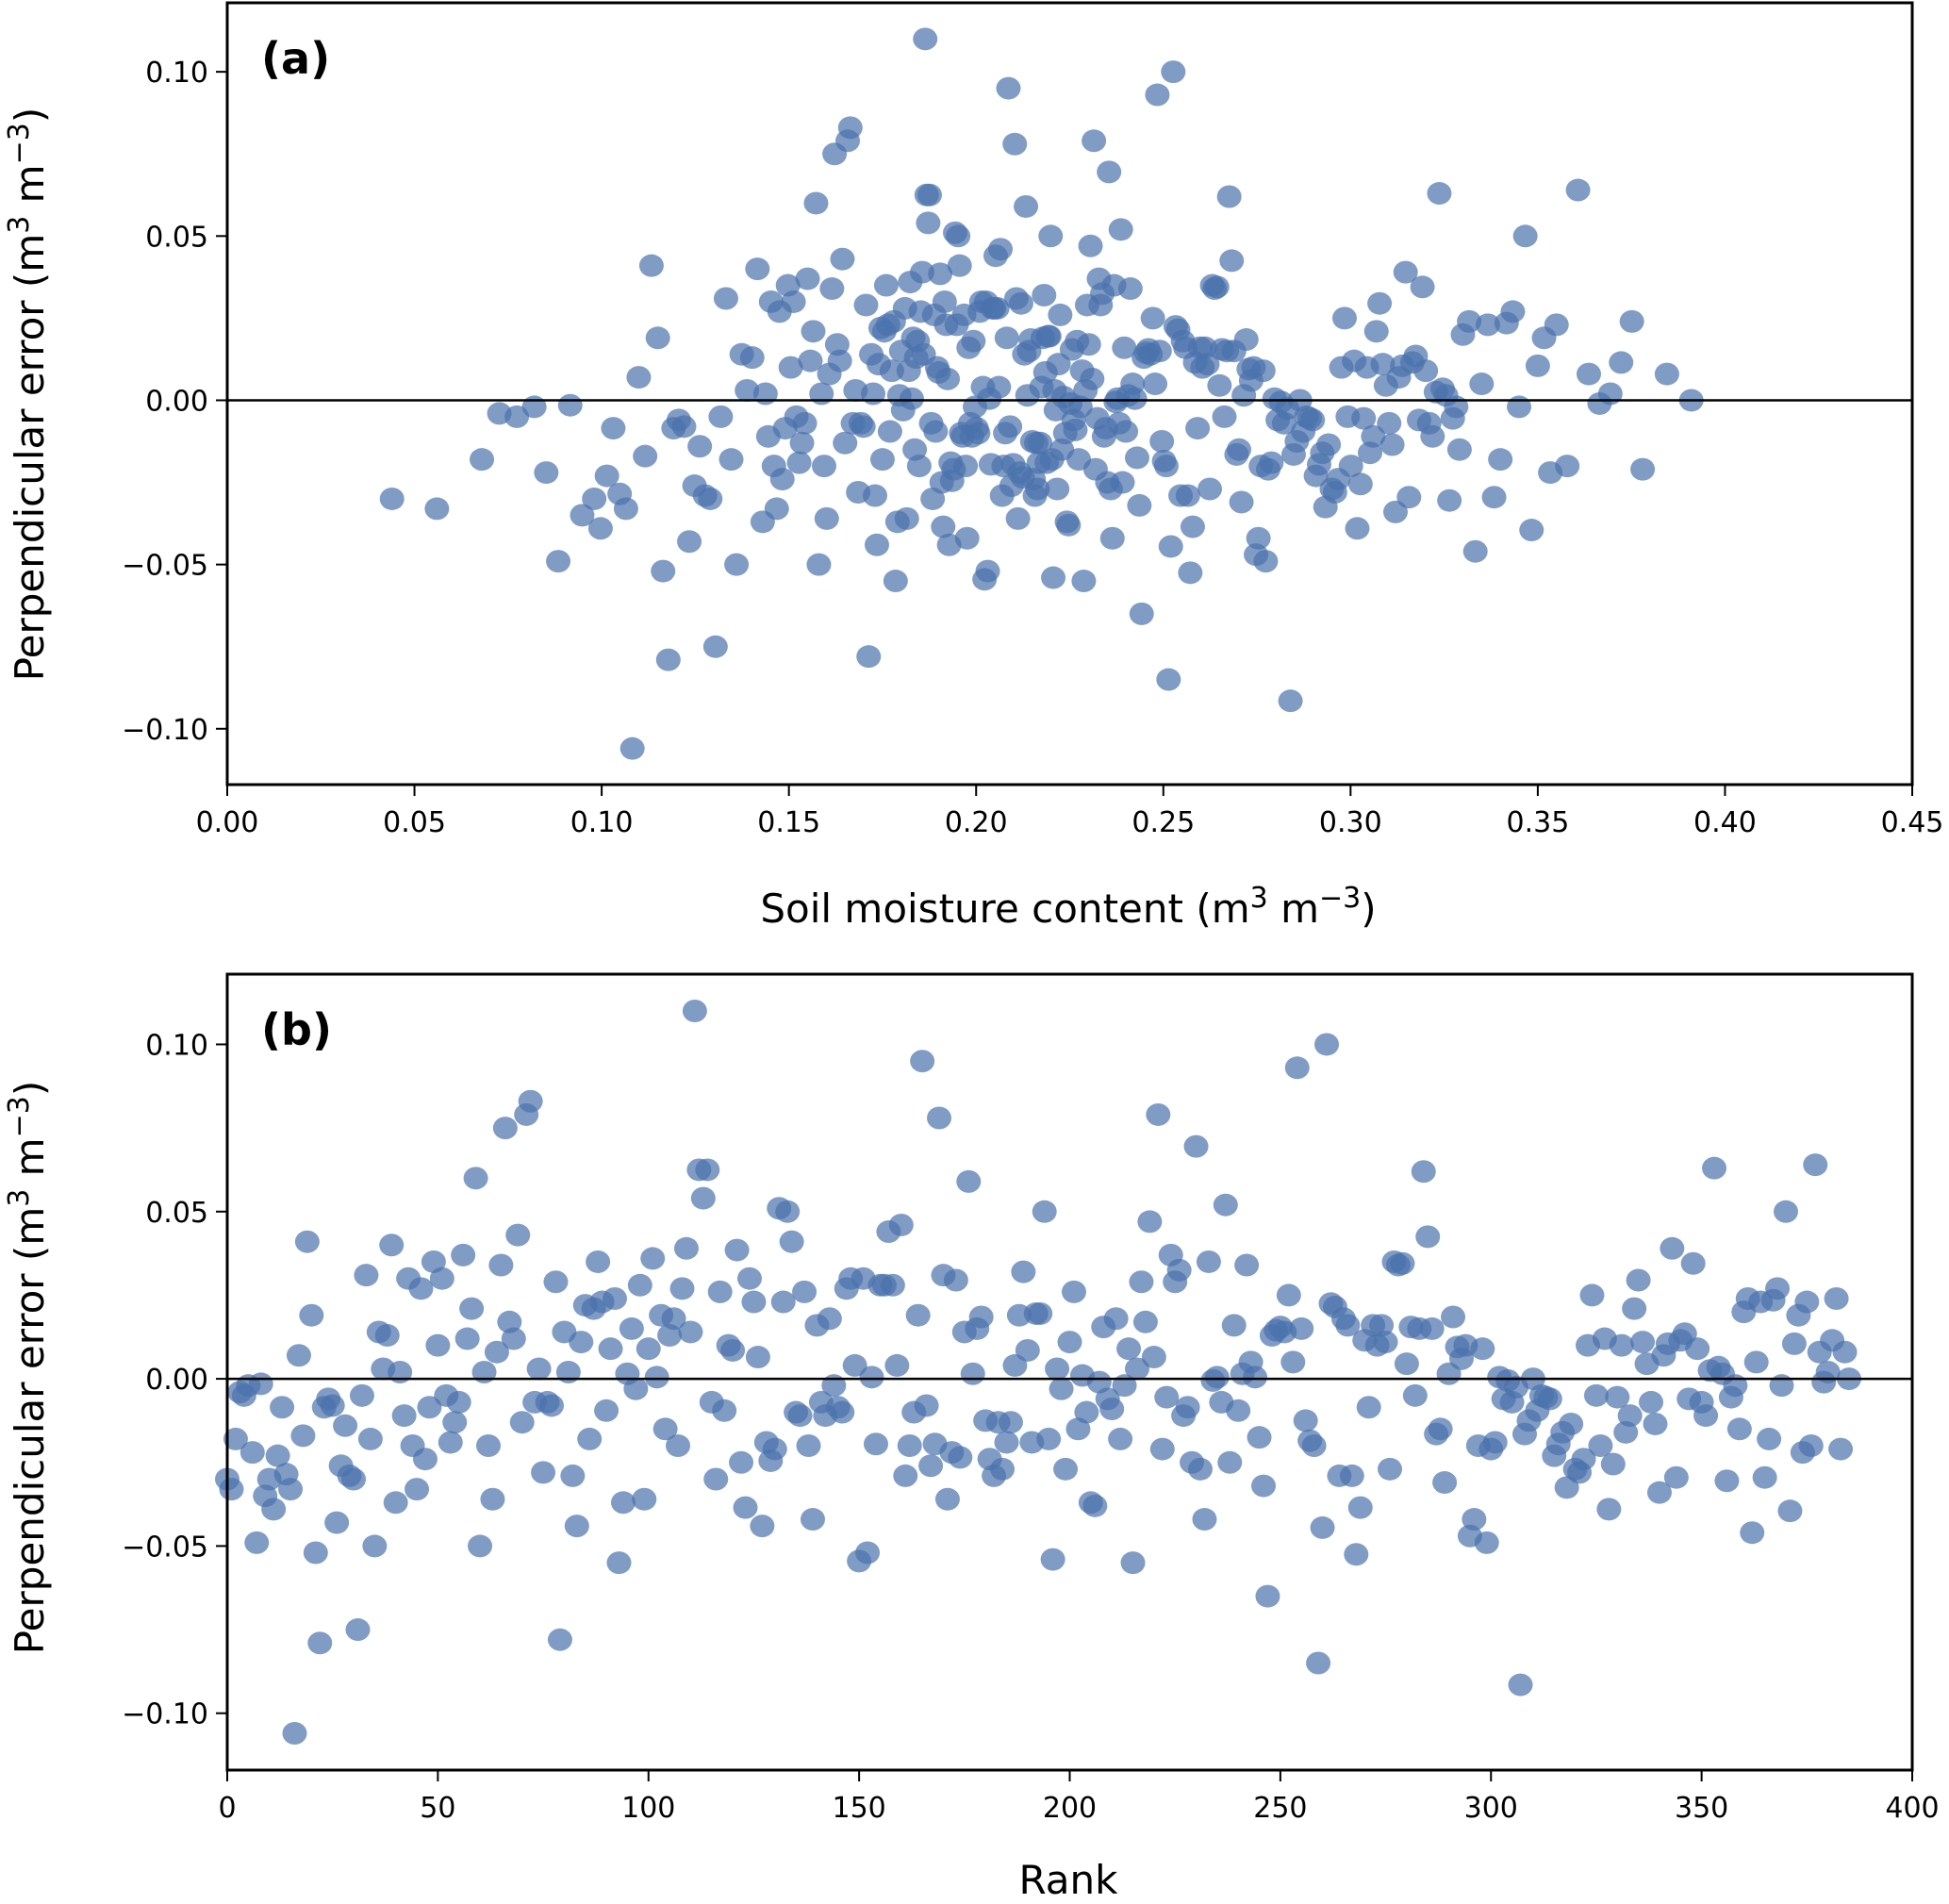 The image size is (1949, 1904). I want to click on panel-a-y-tick-label: 0.05, so click(176, 237).